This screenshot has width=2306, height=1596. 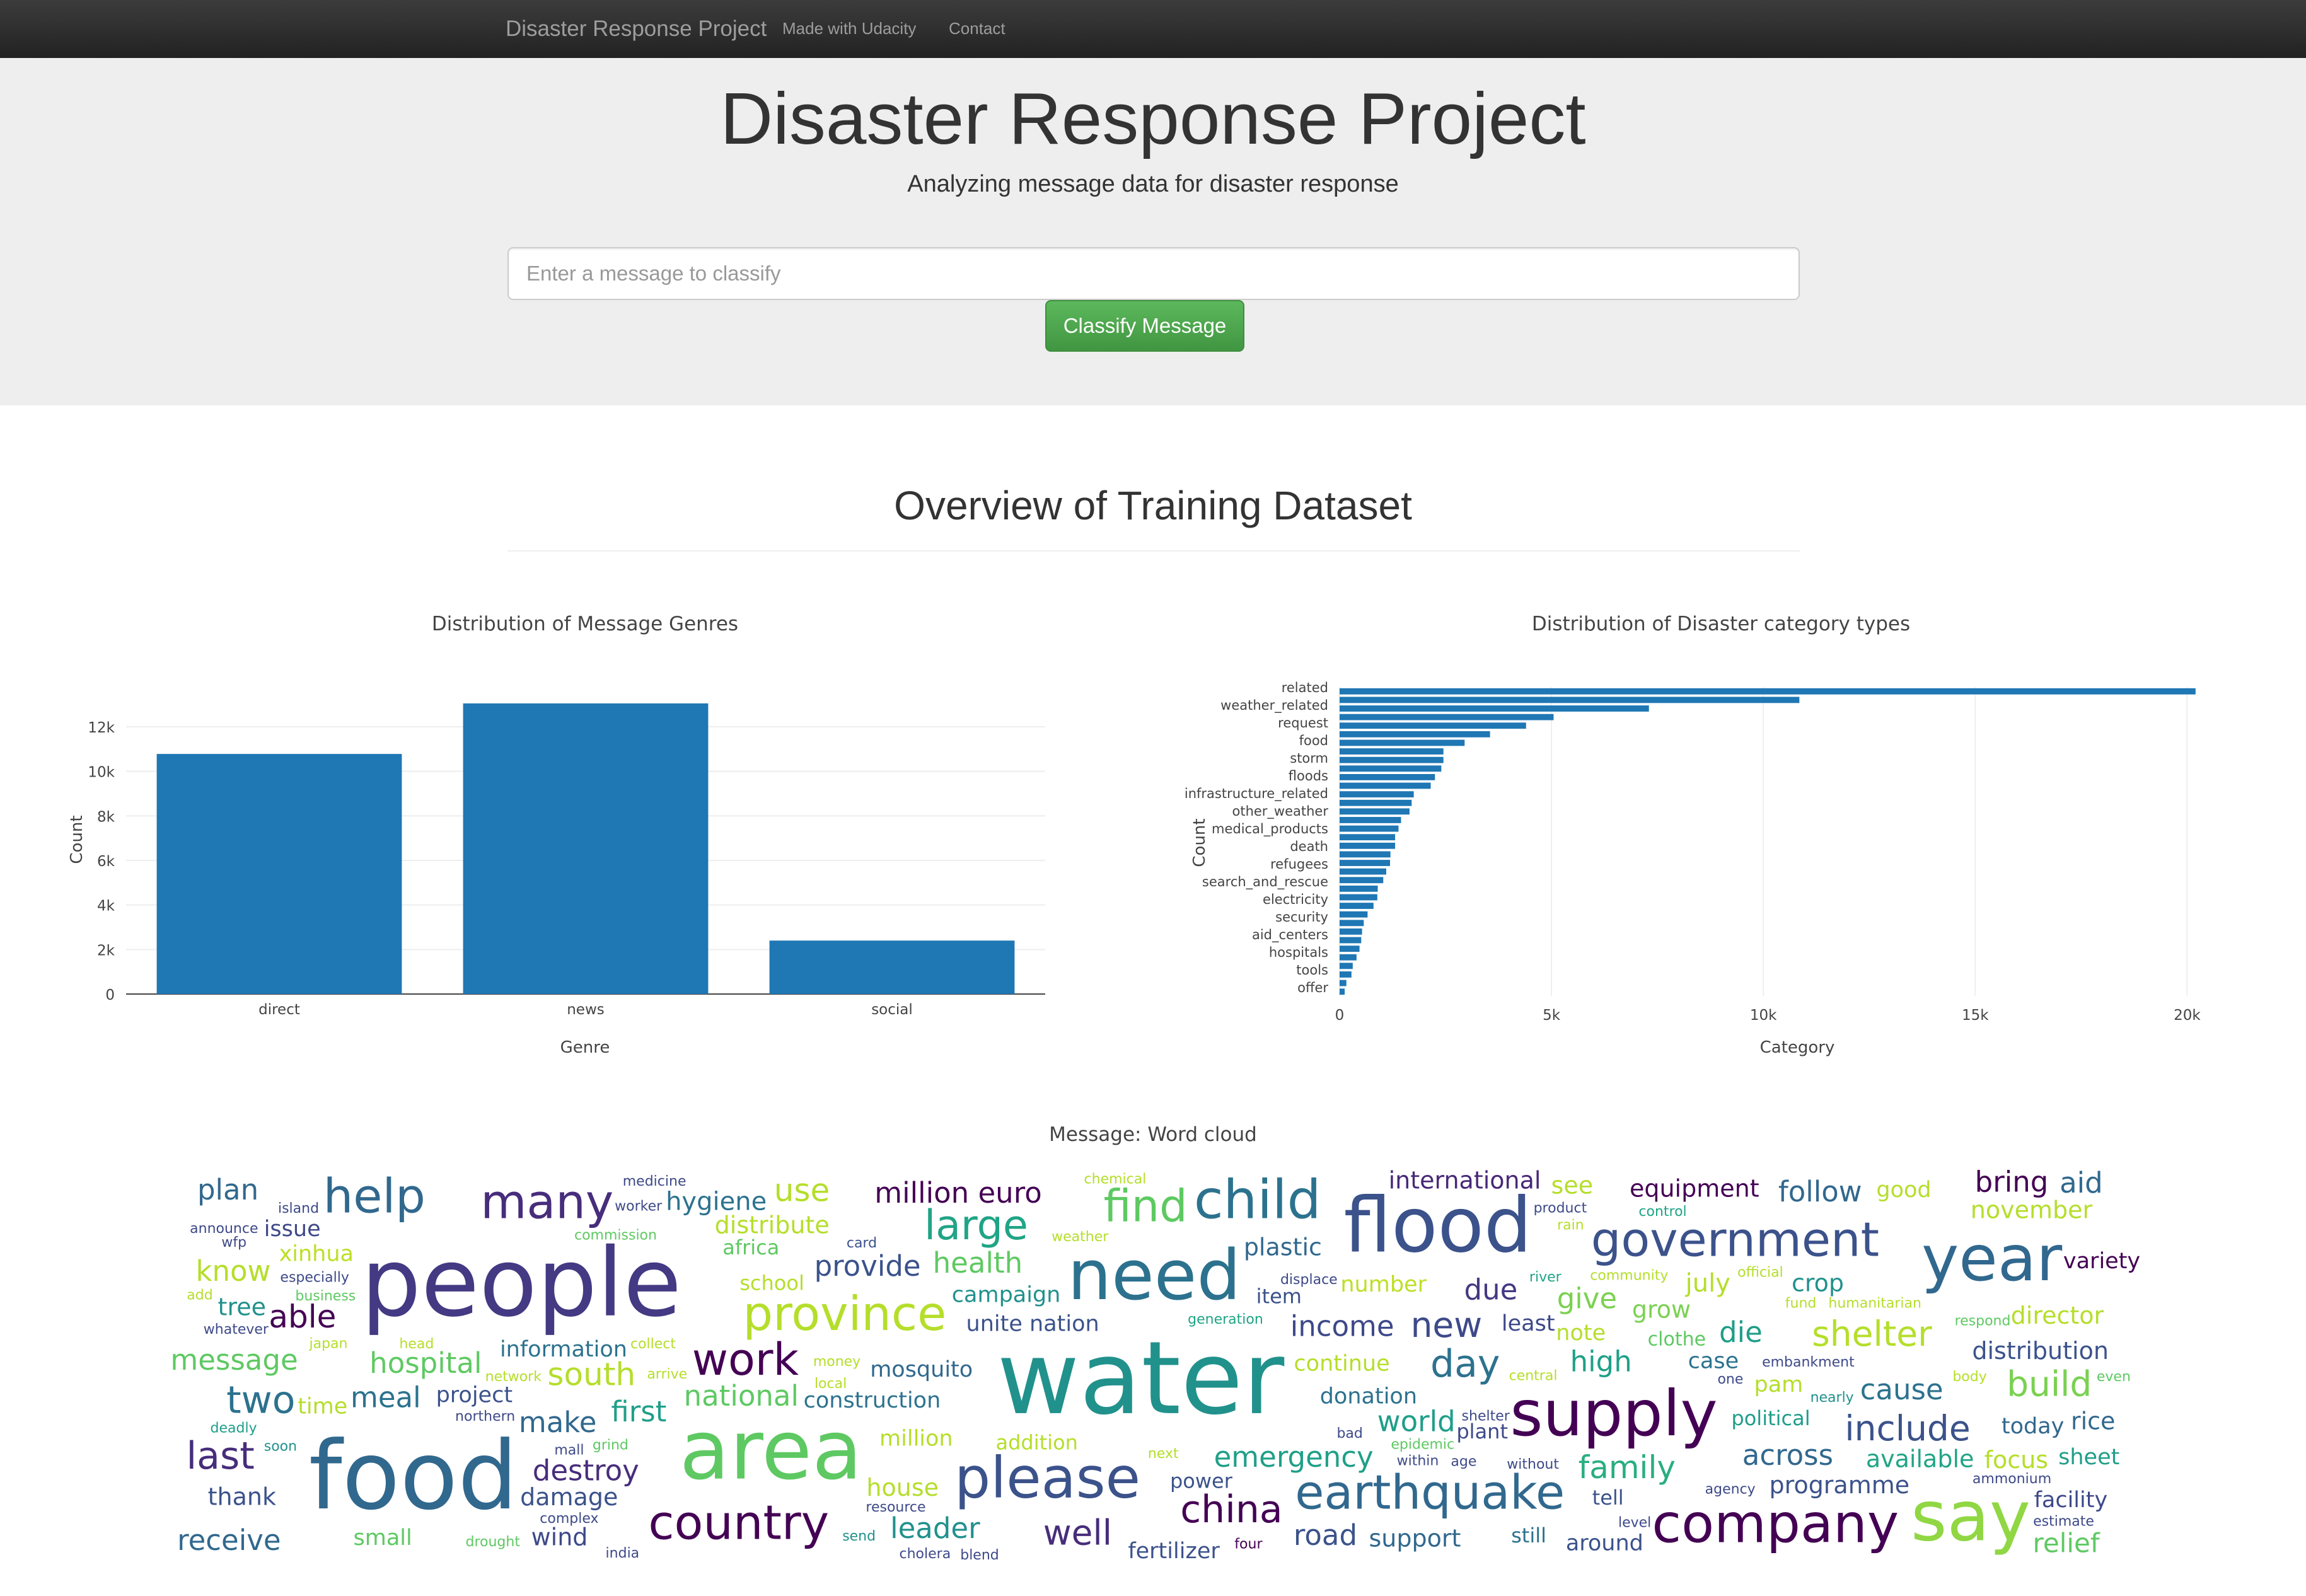 What do you see at coordinates (892, 967) in the screenshot?
I see `bar-social` at bounding box center [892, 967].